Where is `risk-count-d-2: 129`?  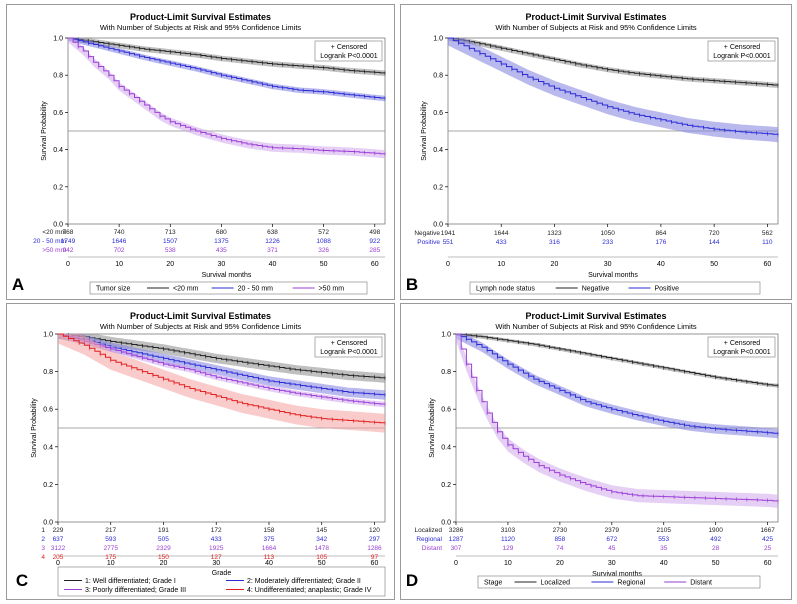
risk-count-d-2: 129 is located at coordinates (508, 548).